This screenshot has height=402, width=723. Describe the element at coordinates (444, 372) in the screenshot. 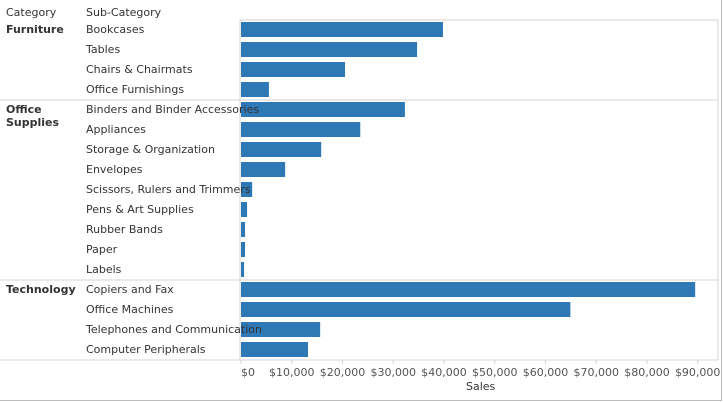

I see `x-tick-label: $40,000` at that location.